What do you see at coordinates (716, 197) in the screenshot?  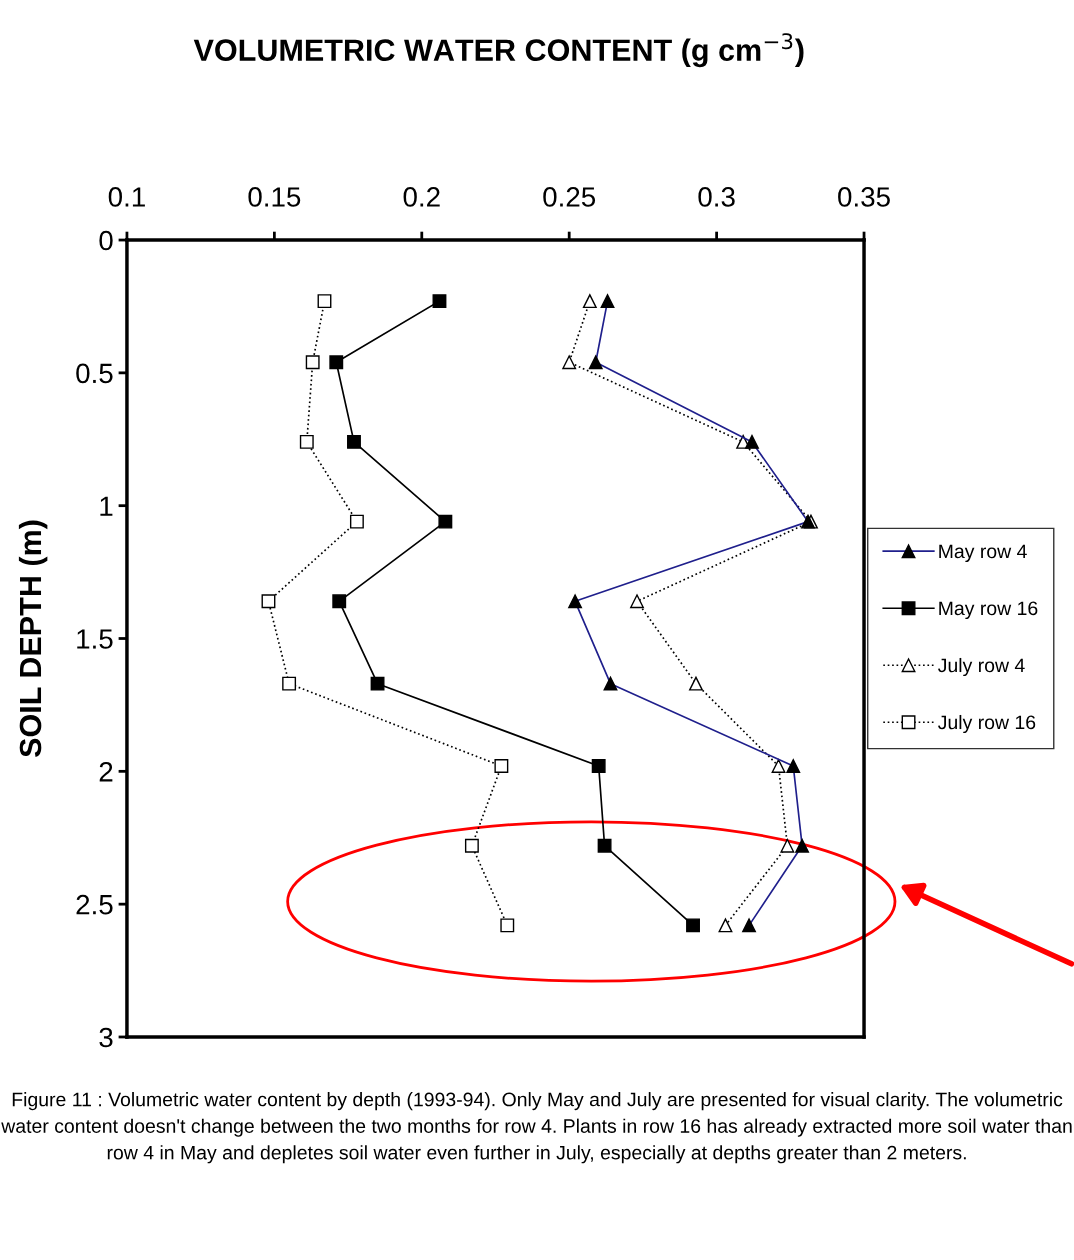 I see `x-tick-label: 0.3` at bounding box center [716, 197].